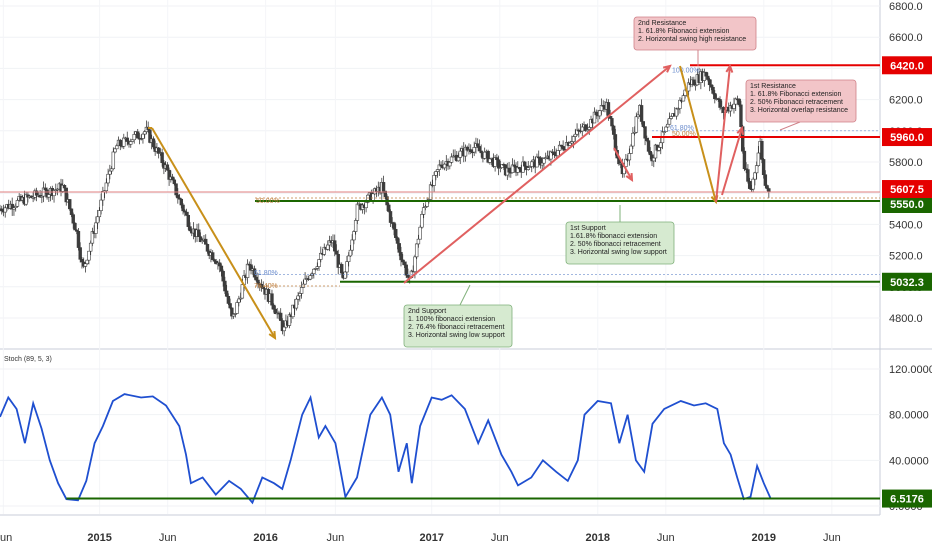 Image resolution: width=932 pixels, height=550 pixels. What do you see at coordinates (451, 319) in the screenshot?
I see `support-2-note-line: 1. 100% fibonacci extension` at bounding box center [451, 319].